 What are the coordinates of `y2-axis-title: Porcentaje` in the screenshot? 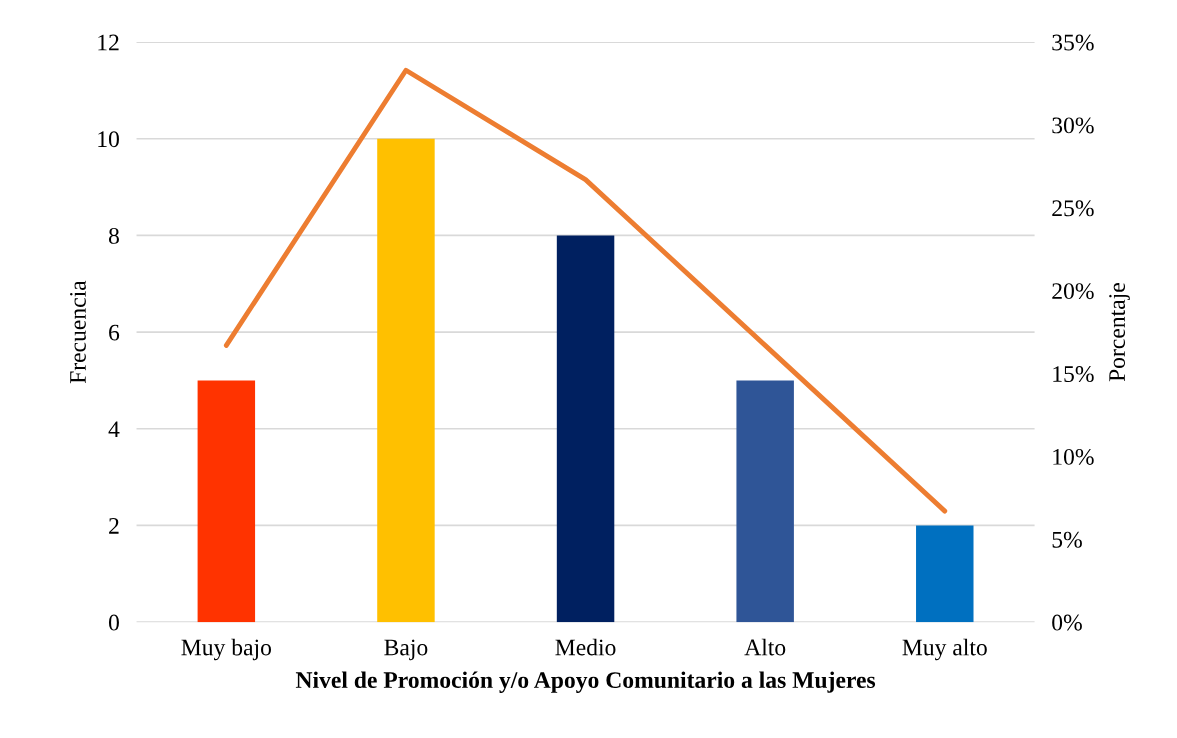 It's located at (1119, 332).